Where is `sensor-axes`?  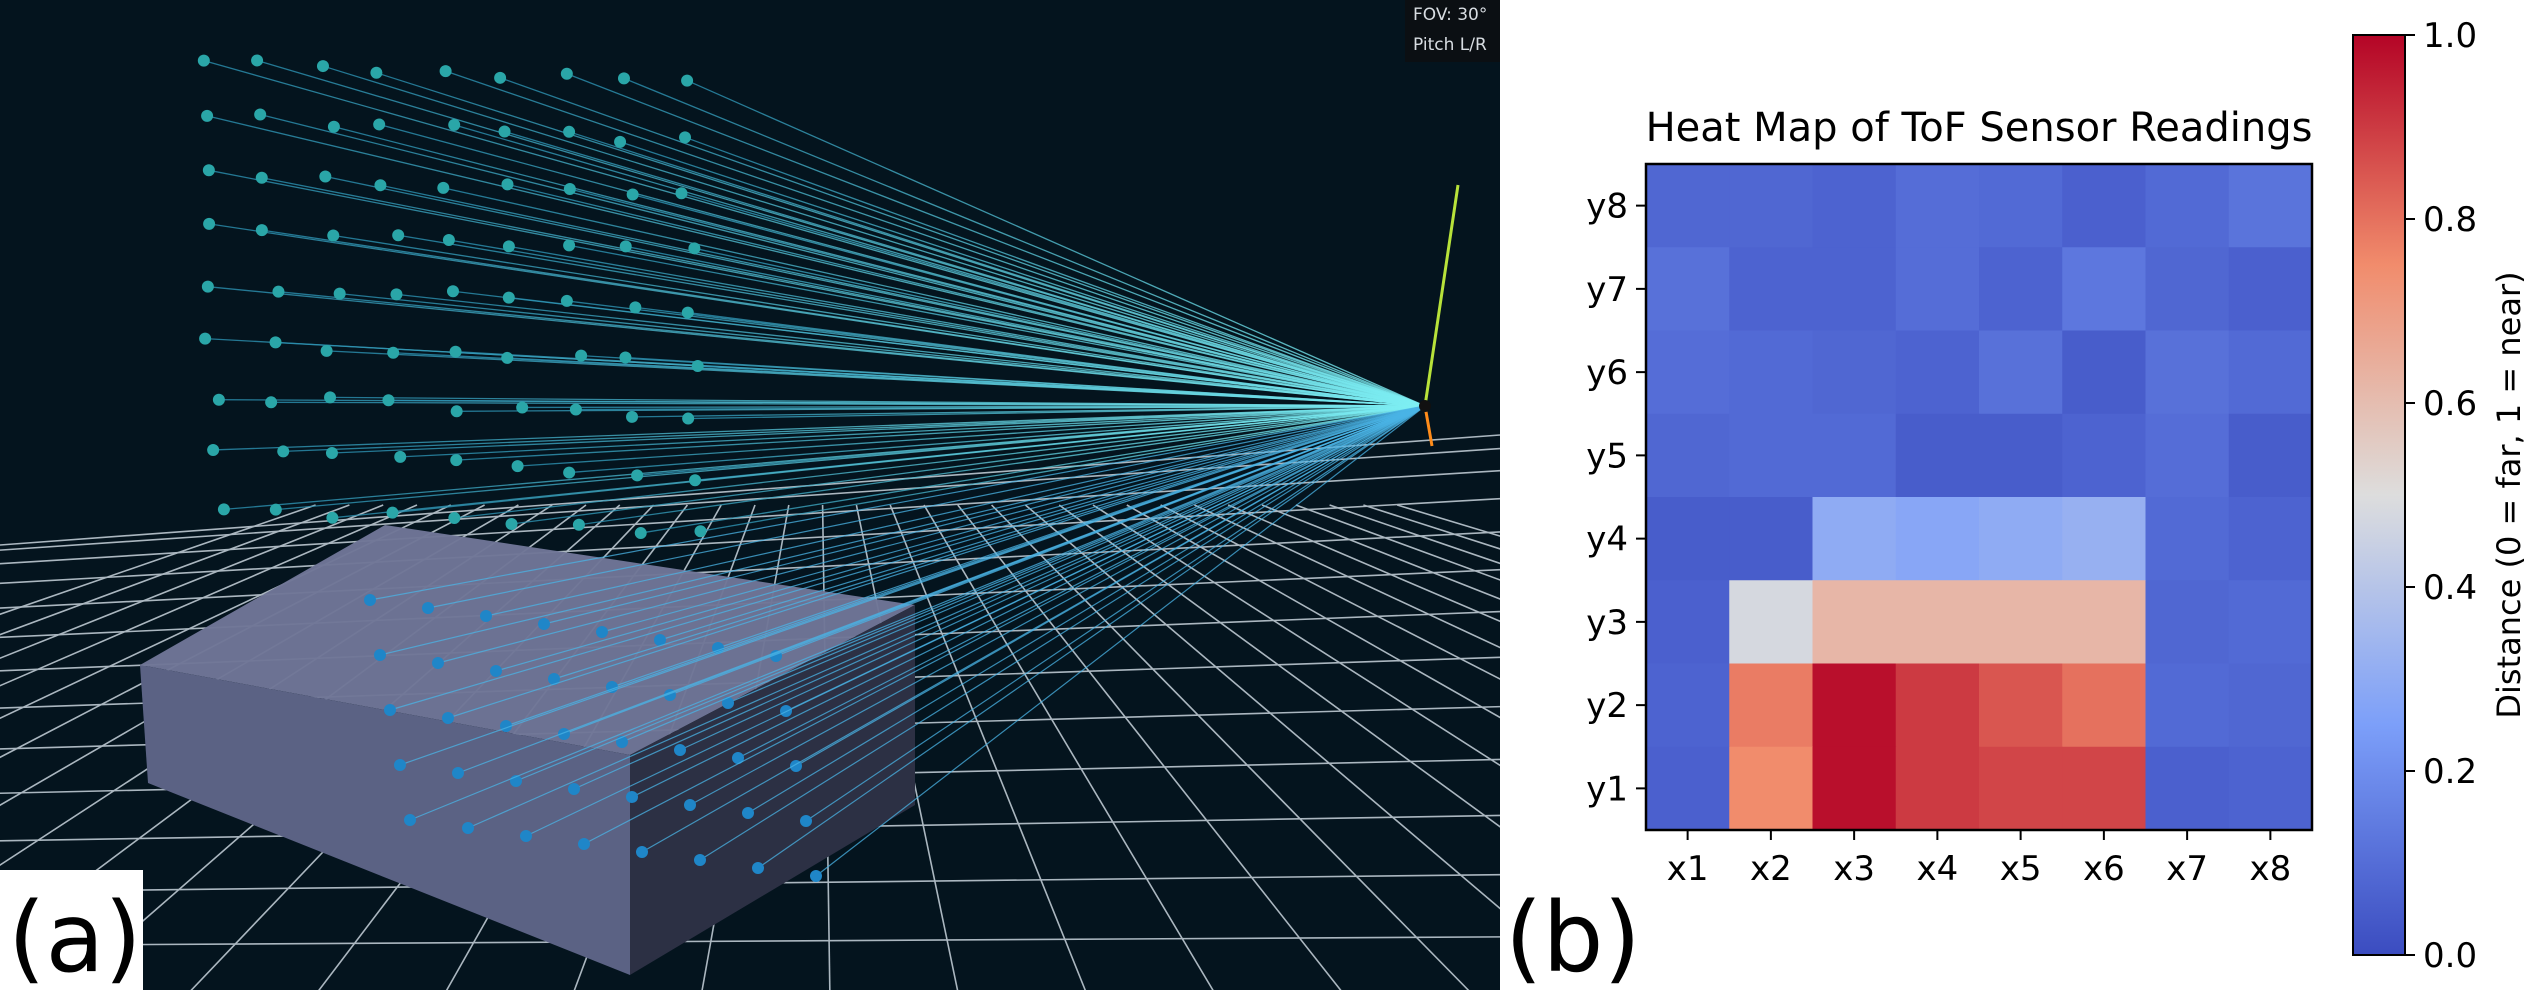 sensor-axes is located at coordinates (1439, 315).